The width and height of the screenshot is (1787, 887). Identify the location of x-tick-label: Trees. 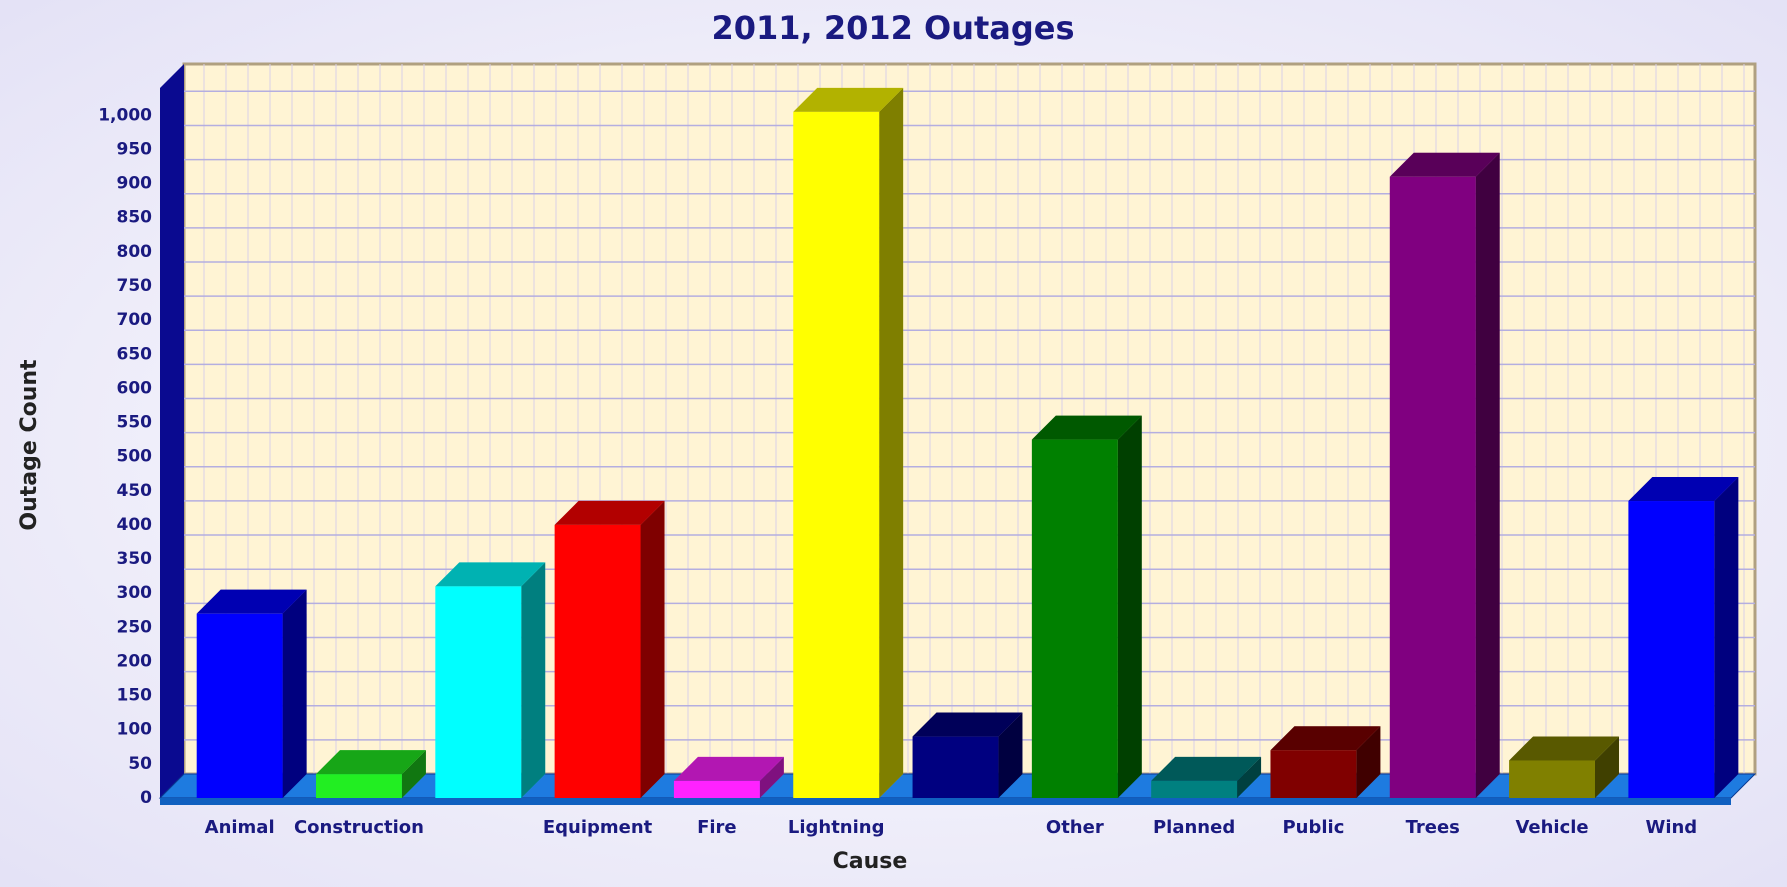
(1433, 827).